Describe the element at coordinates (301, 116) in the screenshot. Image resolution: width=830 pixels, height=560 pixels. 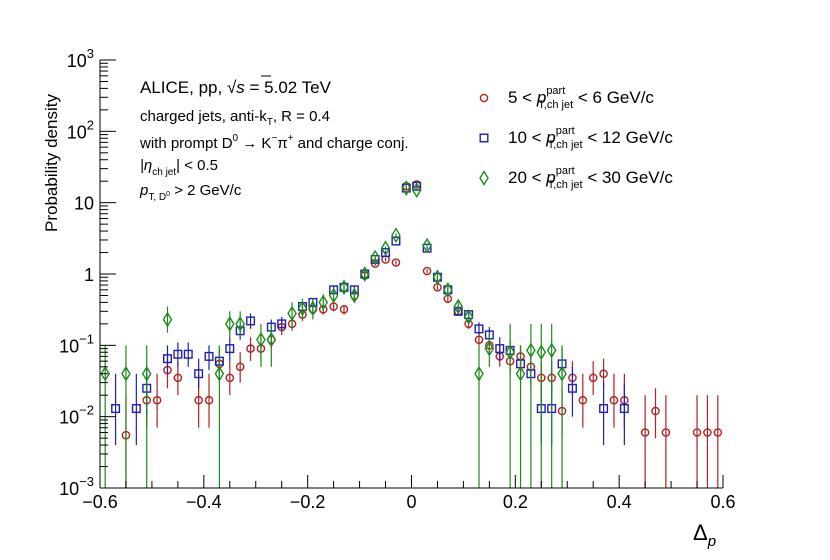
I see `jet-def-tail: , R = 0.4` at that location.